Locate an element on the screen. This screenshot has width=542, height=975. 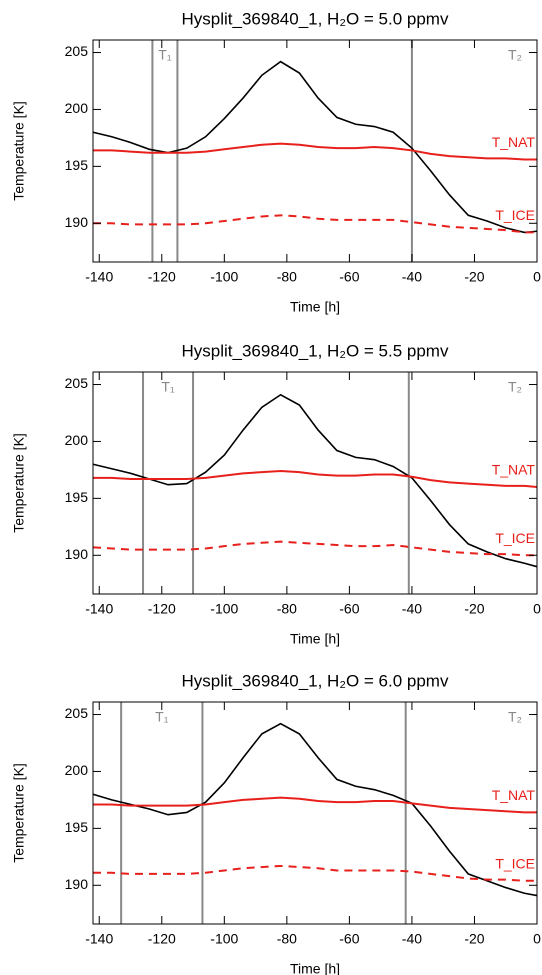
chart-title: Hysplit_369840_1, H₂O = 5.5 ppmv is located at coordinates (315, 350).